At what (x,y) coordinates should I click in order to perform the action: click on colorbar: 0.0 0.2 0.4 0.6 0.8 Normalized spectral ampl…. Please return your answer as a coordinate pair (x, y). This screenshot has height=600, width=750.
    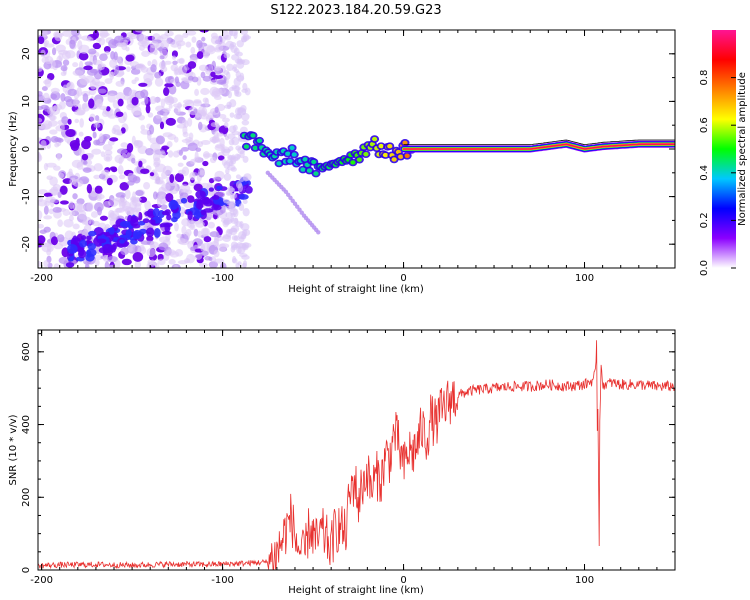
    Looking at the image, I should click on (723, 153).